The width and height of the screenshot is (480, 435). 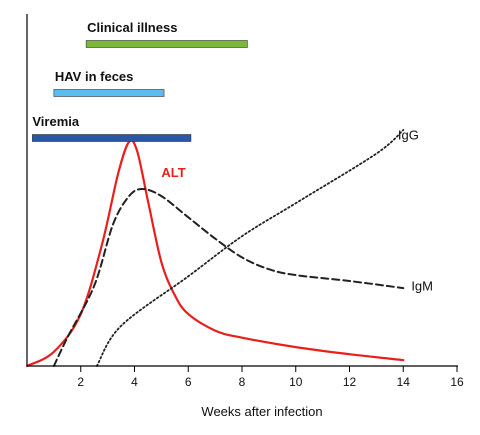 I want to click on x-tick-label-10: 10, so click(x=296, y=382).